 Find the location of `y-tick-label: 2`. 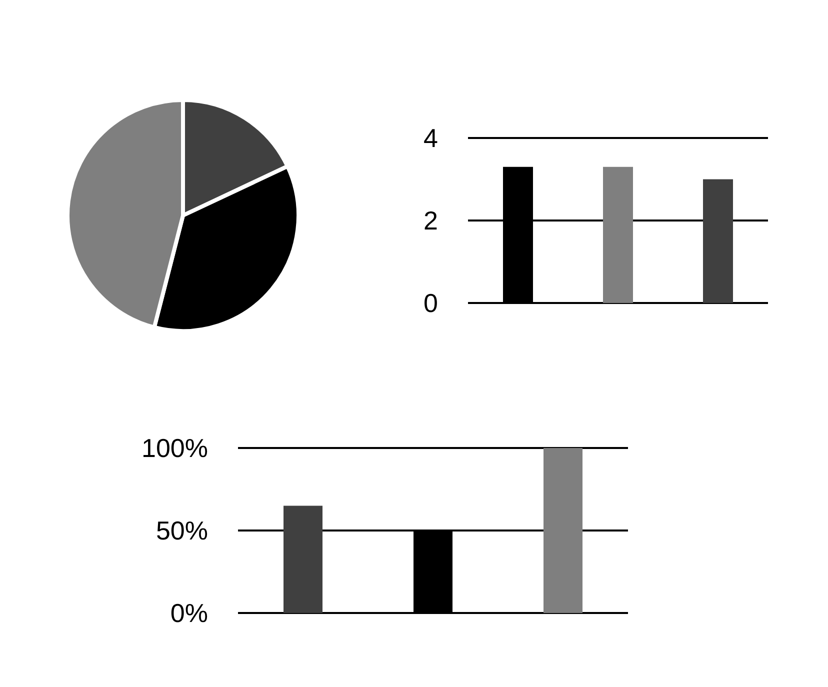

y-tick-label: 2 is located at coordinates (431, 221).